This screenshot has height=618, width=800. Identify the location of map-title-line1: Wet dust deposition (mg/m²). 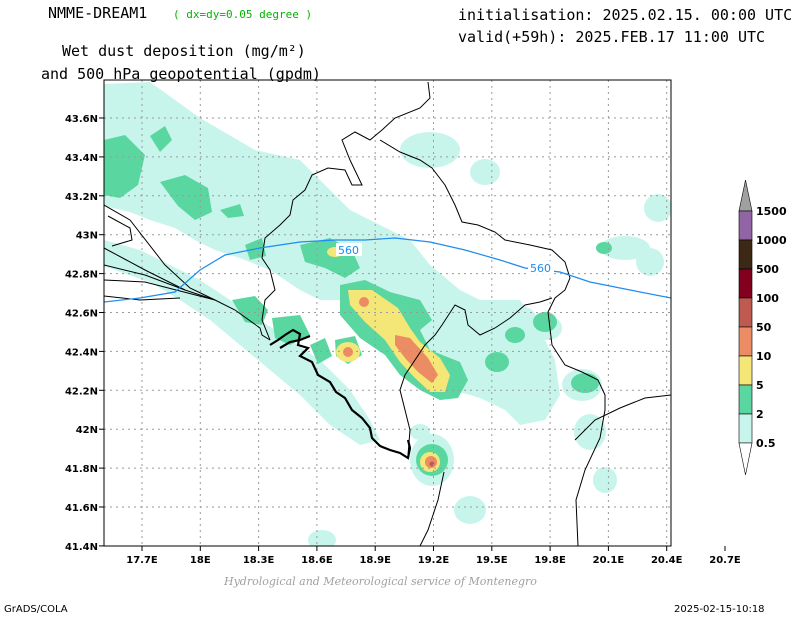
(184, 51).